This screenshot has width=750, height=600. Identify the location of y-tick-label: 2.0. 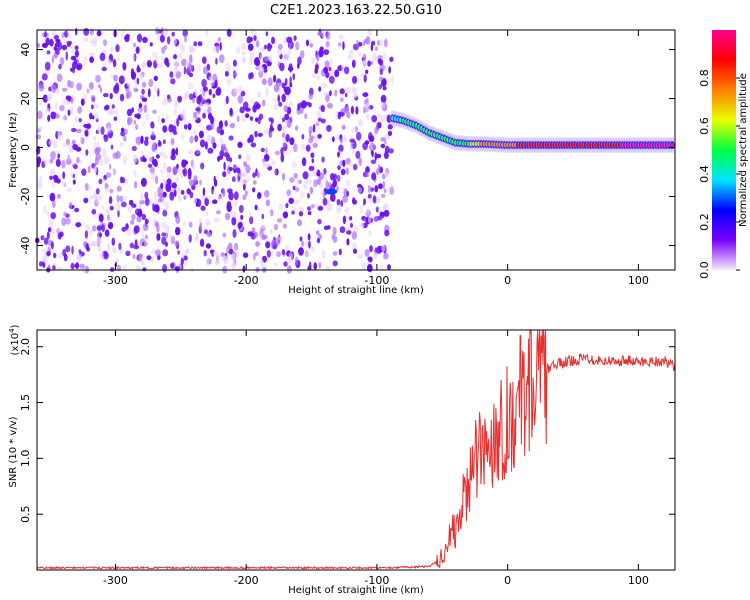
(25, 347).